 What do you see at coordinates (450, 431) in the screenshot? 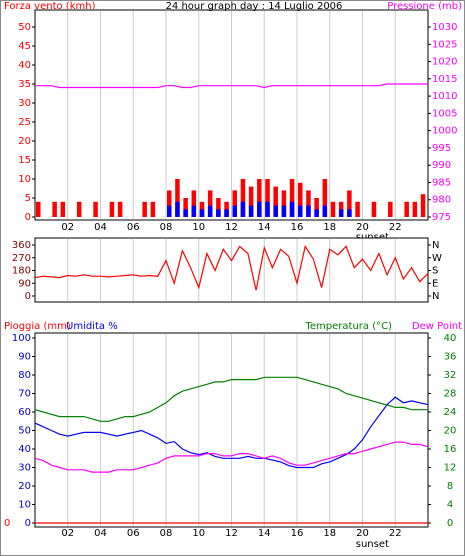
I see `y2-tick-label: 20` at bounding box center [450, 431].